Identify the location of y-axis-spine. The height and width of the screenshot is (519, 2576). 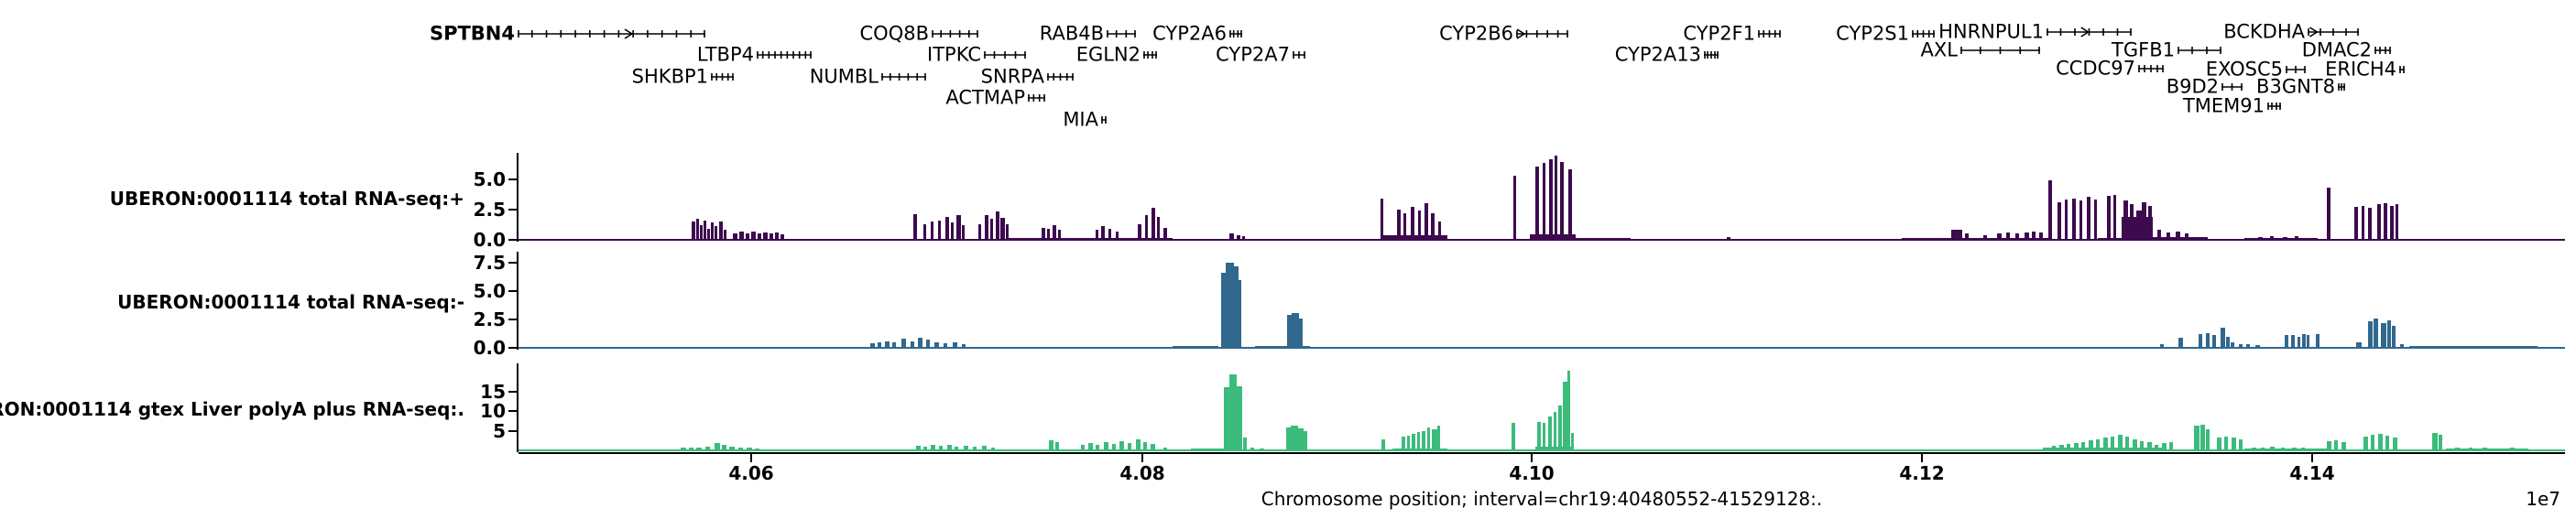
(518, 407).